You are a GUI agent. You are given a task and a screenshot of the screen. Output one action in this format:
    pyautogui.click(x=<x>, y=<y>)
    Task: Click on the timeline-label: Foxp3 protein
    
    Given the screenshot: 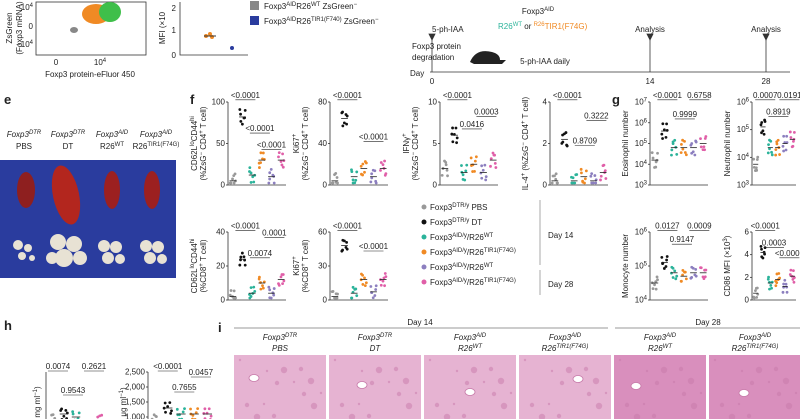 What is the action you would take?
    pyautogui.click(x=436, y=46)
    